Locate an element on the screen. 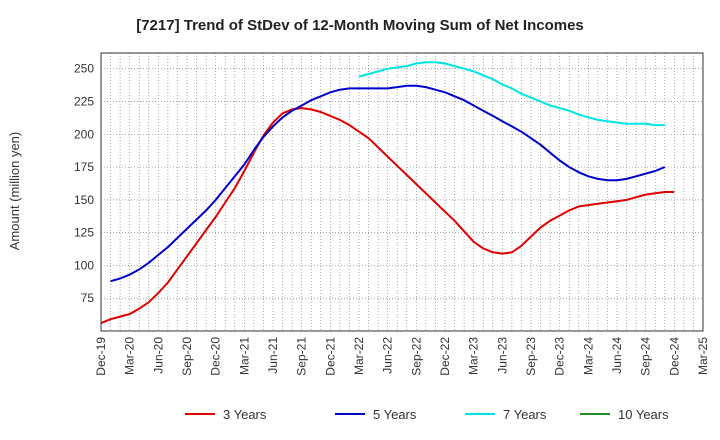 The width and height of the screenshot is (720, 440). legend-label: 7 Years is located at coordinates (525, 414).